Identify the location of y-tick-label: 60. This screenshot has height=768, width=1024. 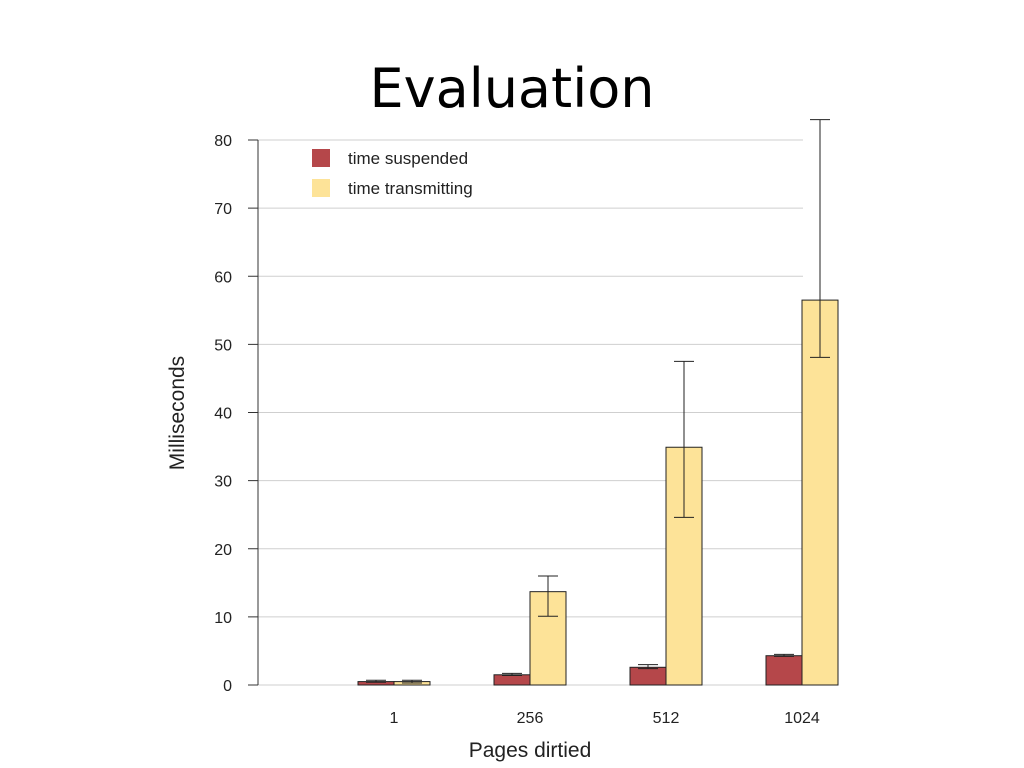
(223, 277).